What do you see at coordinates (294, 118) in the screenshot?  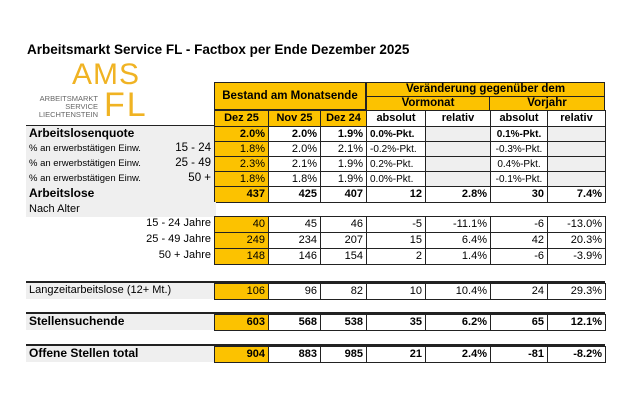 I see `column-header: Nov 25` at bounding box center [294, 118].